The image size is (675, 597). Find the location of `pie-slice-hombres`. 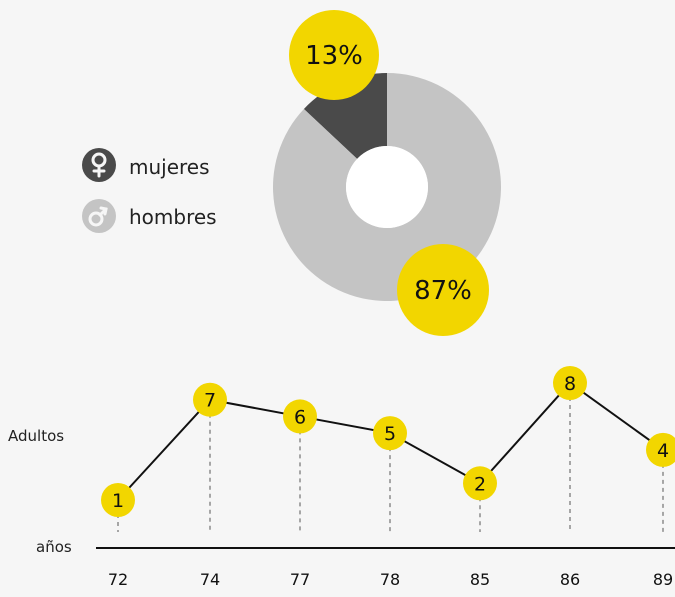

pie-slice-hombres is located at coordinates (387, 187).